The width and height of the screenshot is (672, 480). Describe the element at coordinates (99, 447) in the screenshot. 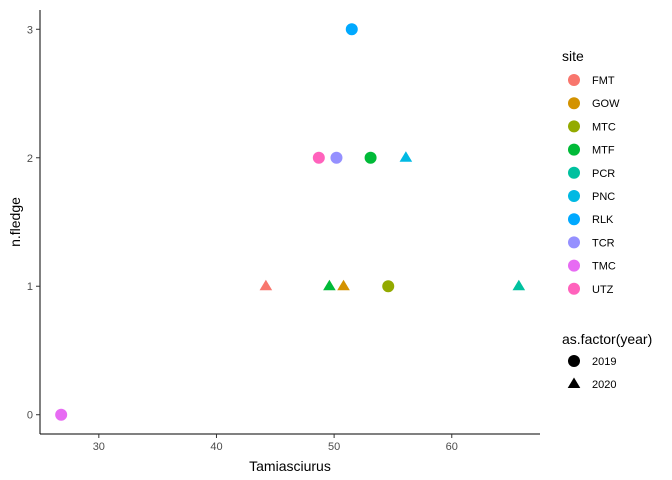

I see `x-tick-label: 30` at that location.